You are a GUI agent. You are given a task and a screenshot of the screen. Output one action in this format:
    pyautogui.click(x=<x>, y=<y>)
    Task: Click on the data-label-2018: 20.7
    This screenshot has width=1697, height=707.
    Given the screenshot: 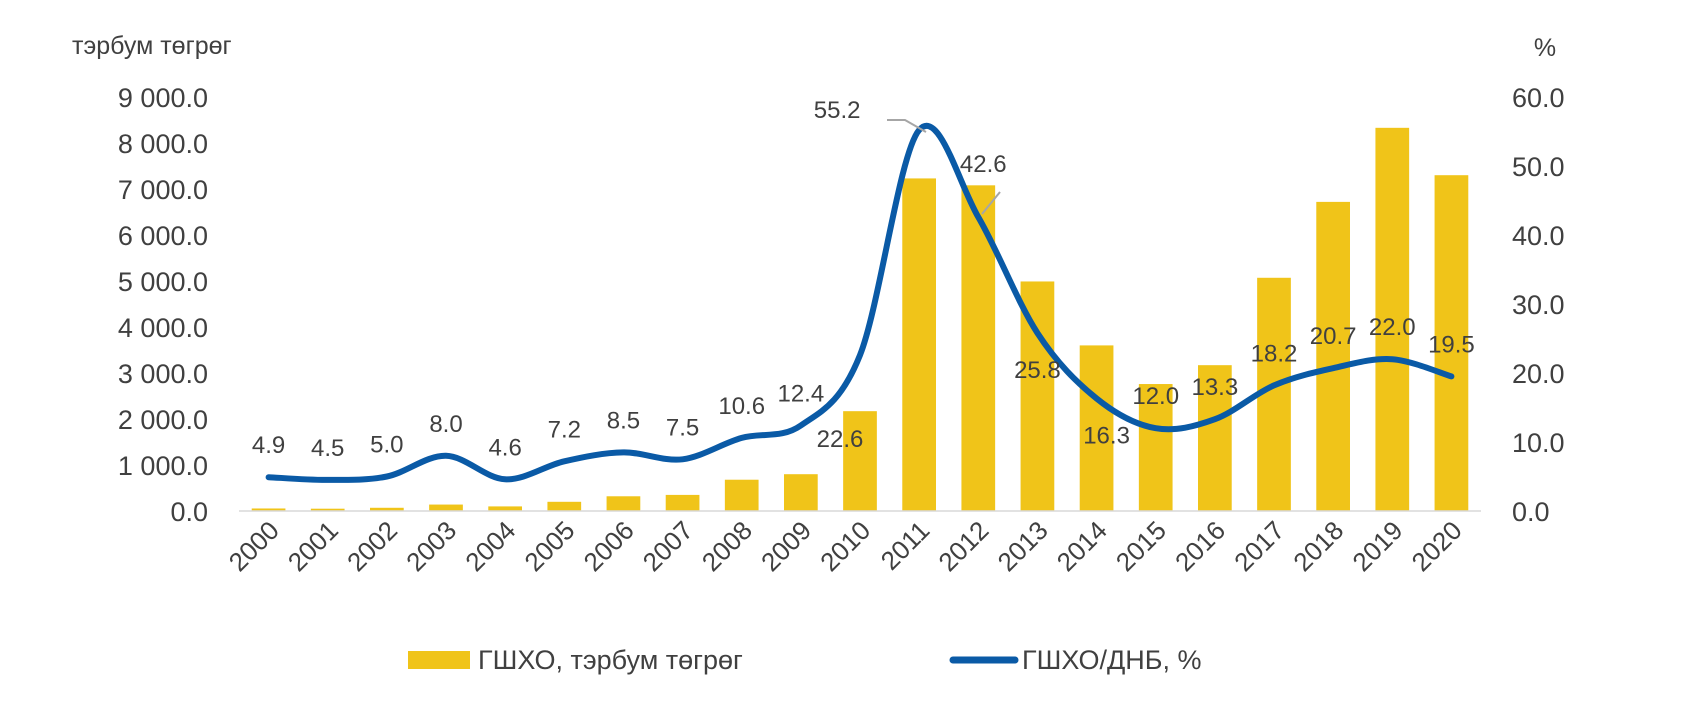 What is the action you would take?
    pyautogui.click(x=1333, y=336)
    